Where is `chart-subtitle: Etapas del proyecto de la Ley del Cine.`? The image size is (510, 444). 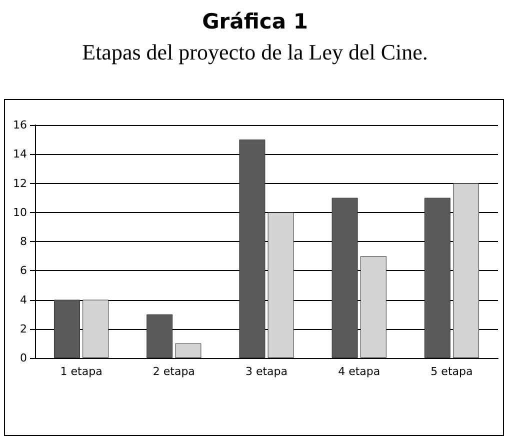
chart-subtitle: Etapas del proyecto de la Ley del Cine. is located at coordinates (255, 52).